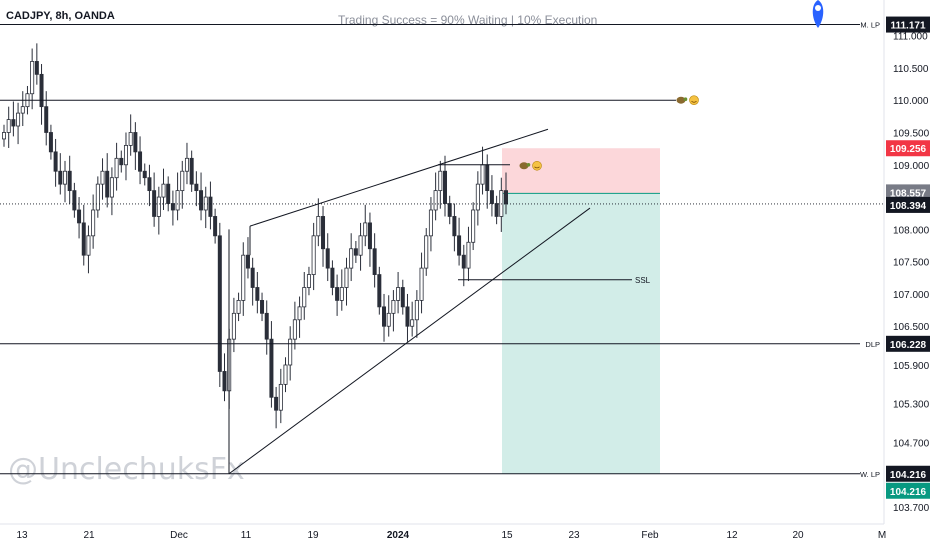  What do you see at coordinates (818, 14) in the screenshot?
I see `pin-shape` at bounding box center [818, 14].